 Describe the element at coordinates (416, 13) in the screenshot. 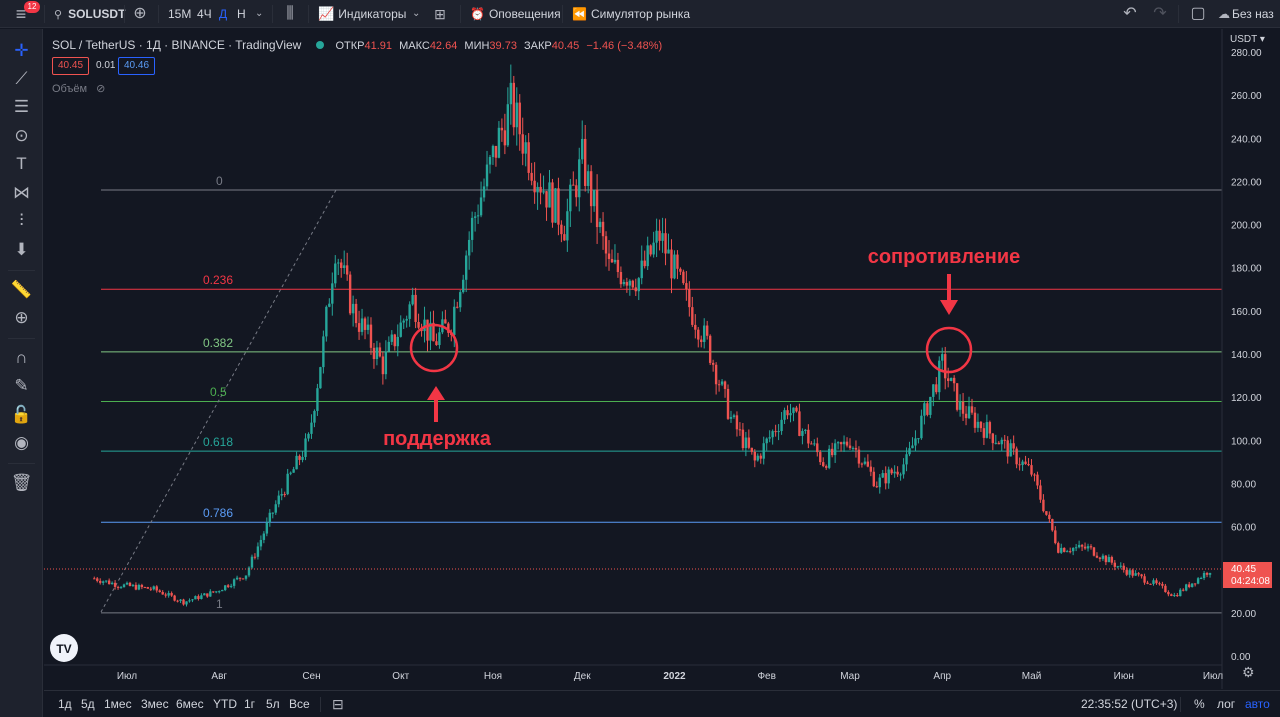

I see `indicators-dropdown-icon: ⌄` at that location.